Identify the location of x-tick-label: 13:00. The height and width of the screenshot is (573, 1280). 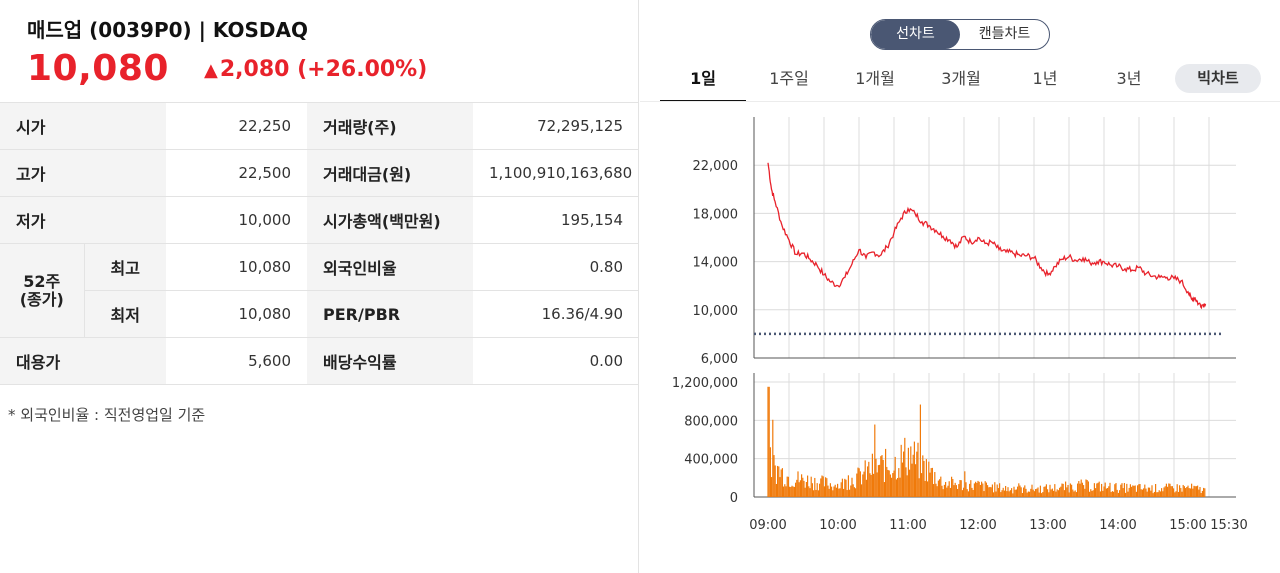
(1047, 525).